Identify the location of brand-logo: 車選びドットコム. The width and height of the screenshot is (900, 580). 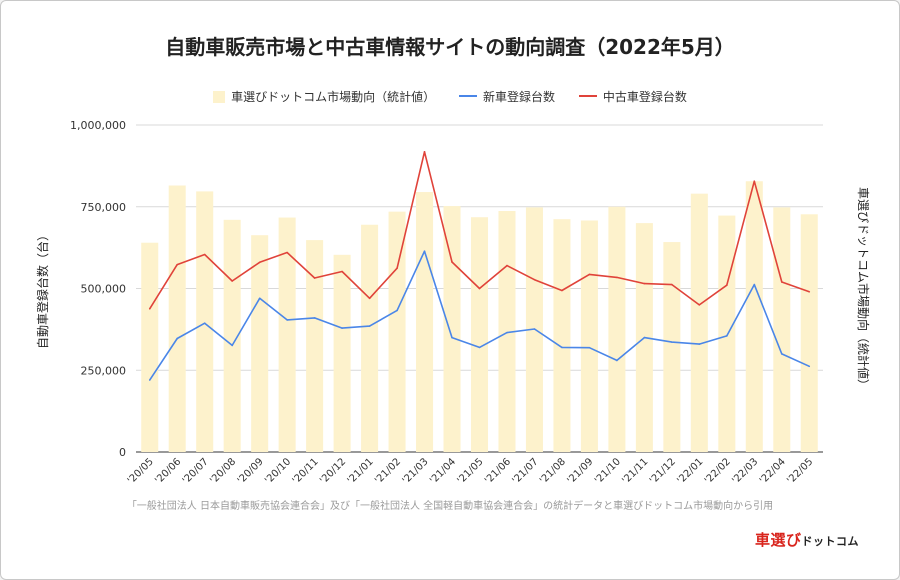
(807, 539).